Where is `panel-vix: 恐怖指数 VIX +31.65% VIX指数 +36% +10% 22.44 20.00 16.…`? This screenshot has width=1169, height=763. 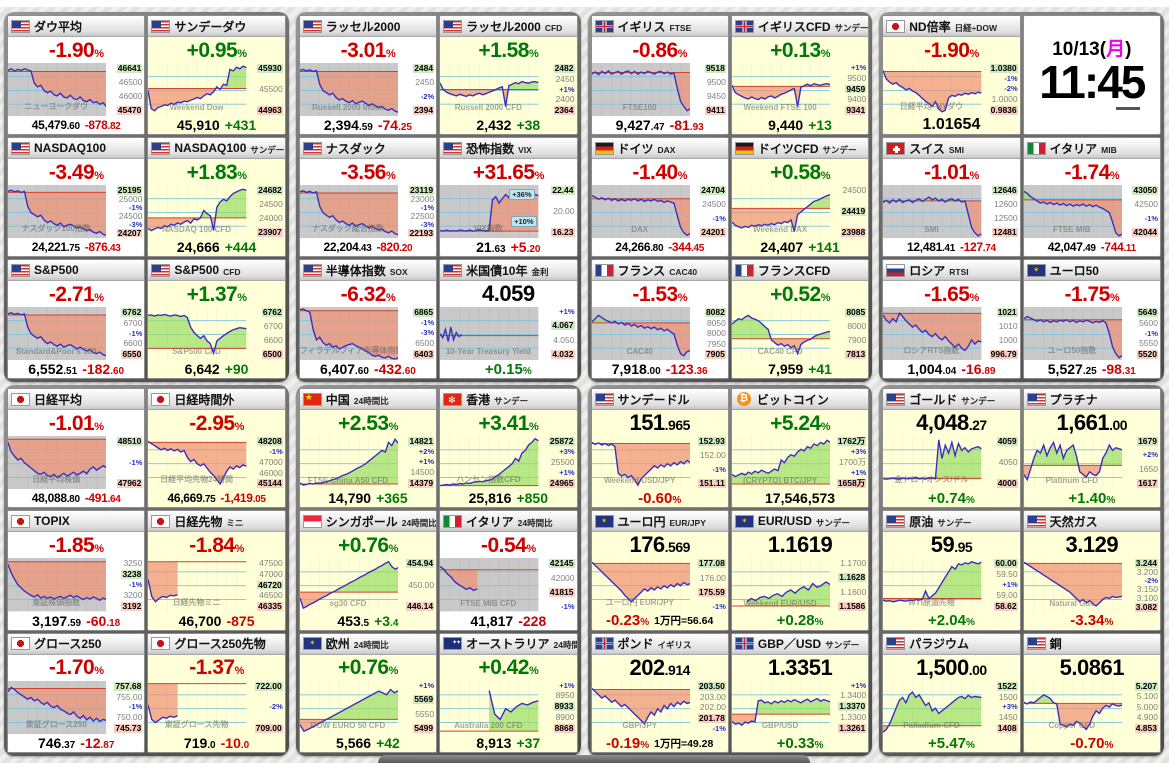 panel-vix: 恐怖指数 VIX +31.65% VIX指数 +36% +10% 22.44 20.00 16.… is located at coordinates (508, 197).